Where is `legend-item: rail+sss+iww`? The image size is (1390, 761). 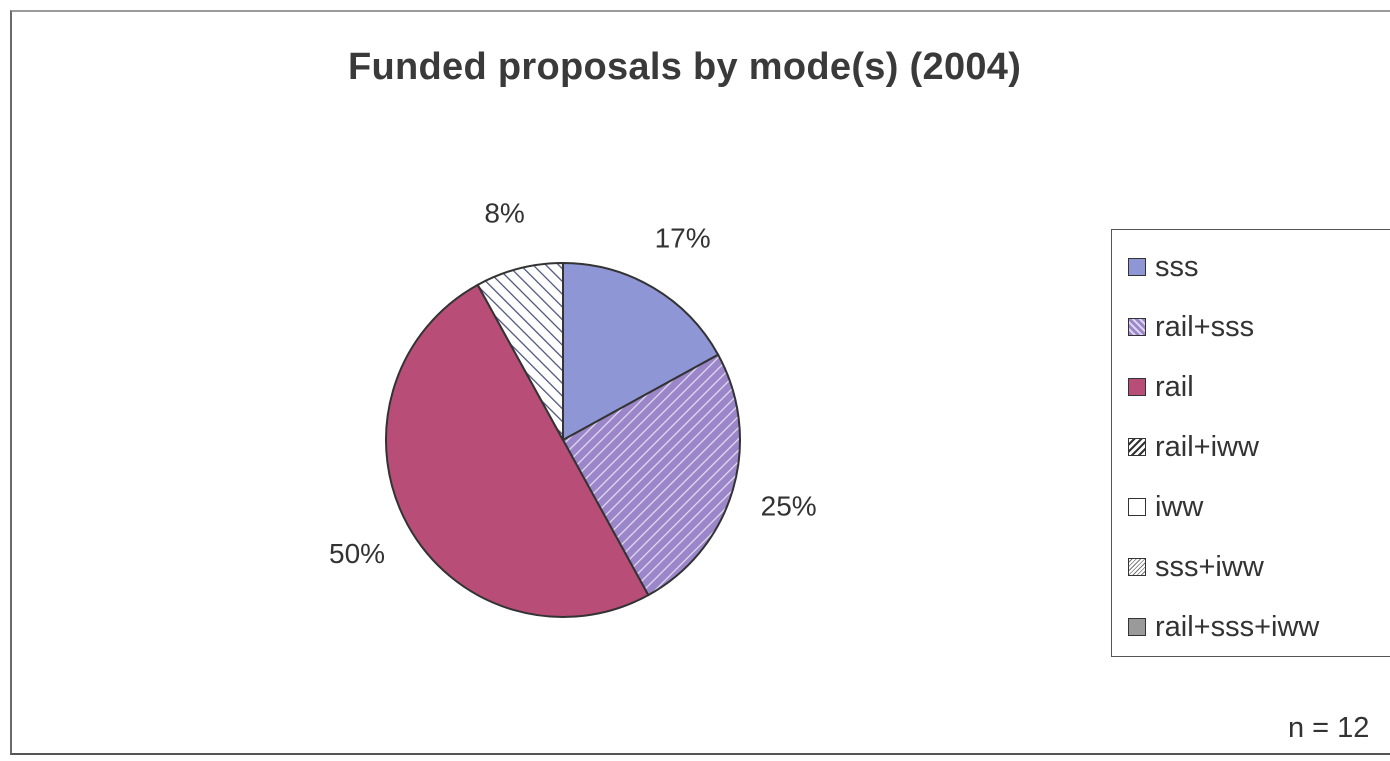
legend-item: rail+sss+iww is located at coordinates (1223, 627).